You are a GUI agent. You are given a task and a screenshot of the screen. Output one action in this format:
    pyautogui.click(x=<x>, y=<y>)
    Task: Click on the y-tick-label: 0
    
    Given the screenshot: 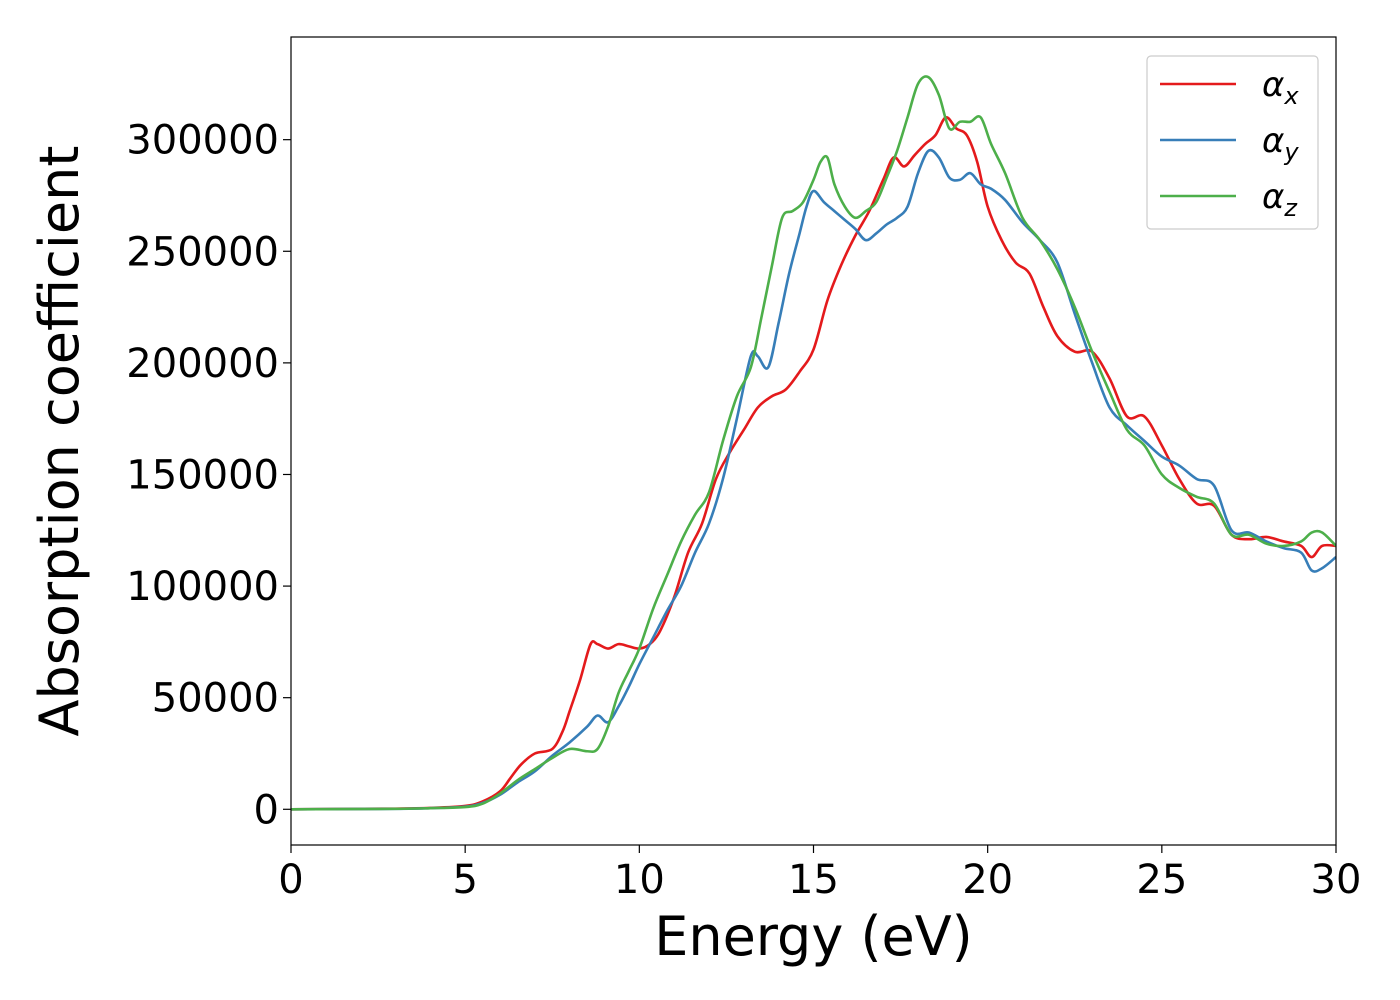 What is the action you would take?
    pyautogui.click(x=266, y=810)
    